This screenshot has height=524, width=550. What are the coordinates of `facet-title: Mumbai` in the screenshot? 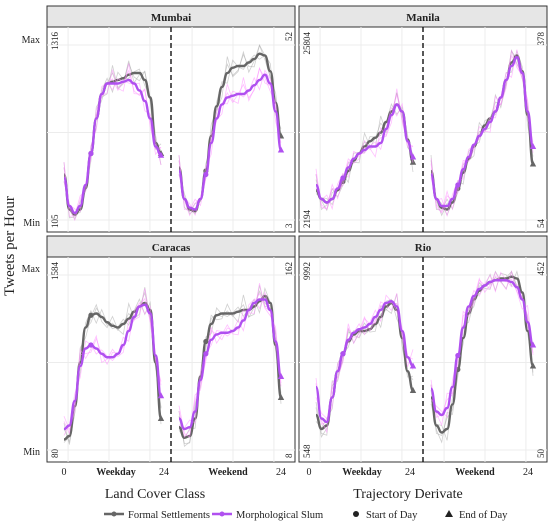 It's located at (171, 18).